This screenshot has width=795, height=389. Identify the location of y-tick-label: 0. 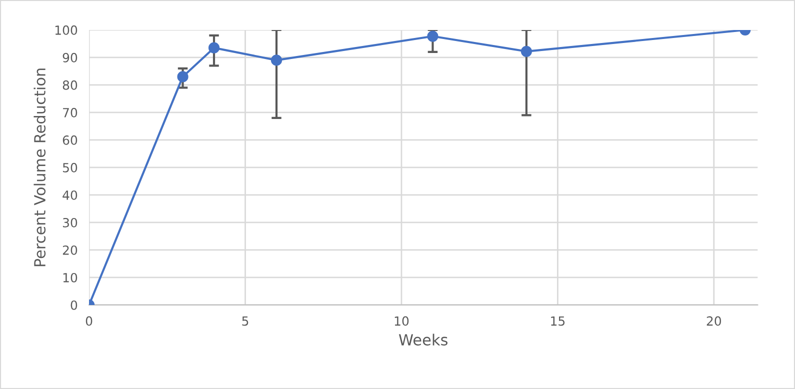
(74, 305).